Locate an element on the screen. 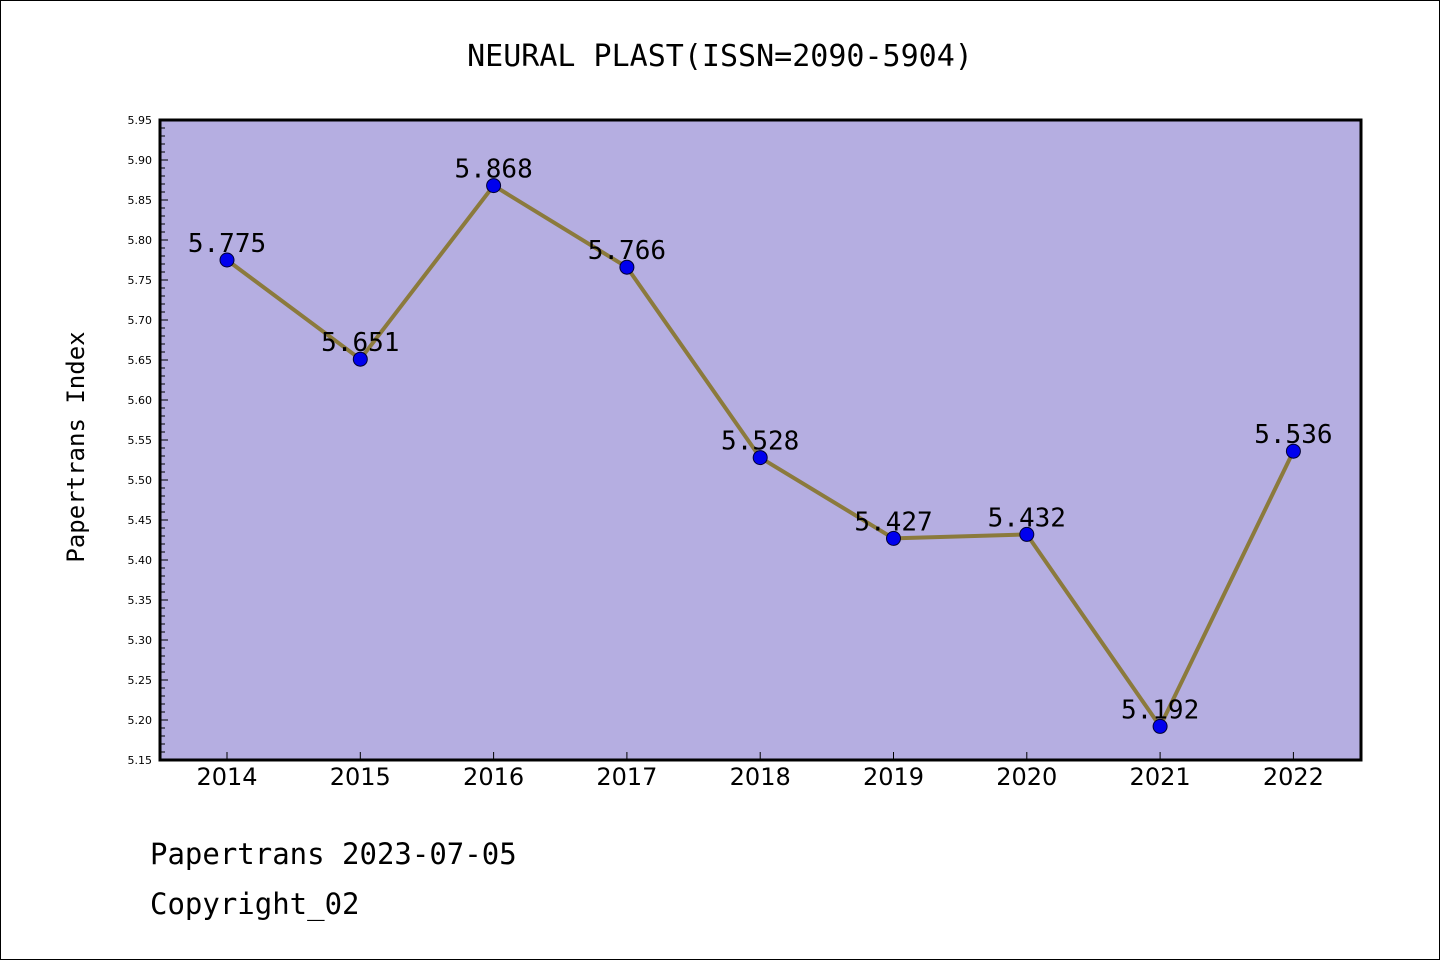 The image size is (1440, 960). y-tick-label: 5.20 is located at coordinates (140, 720).